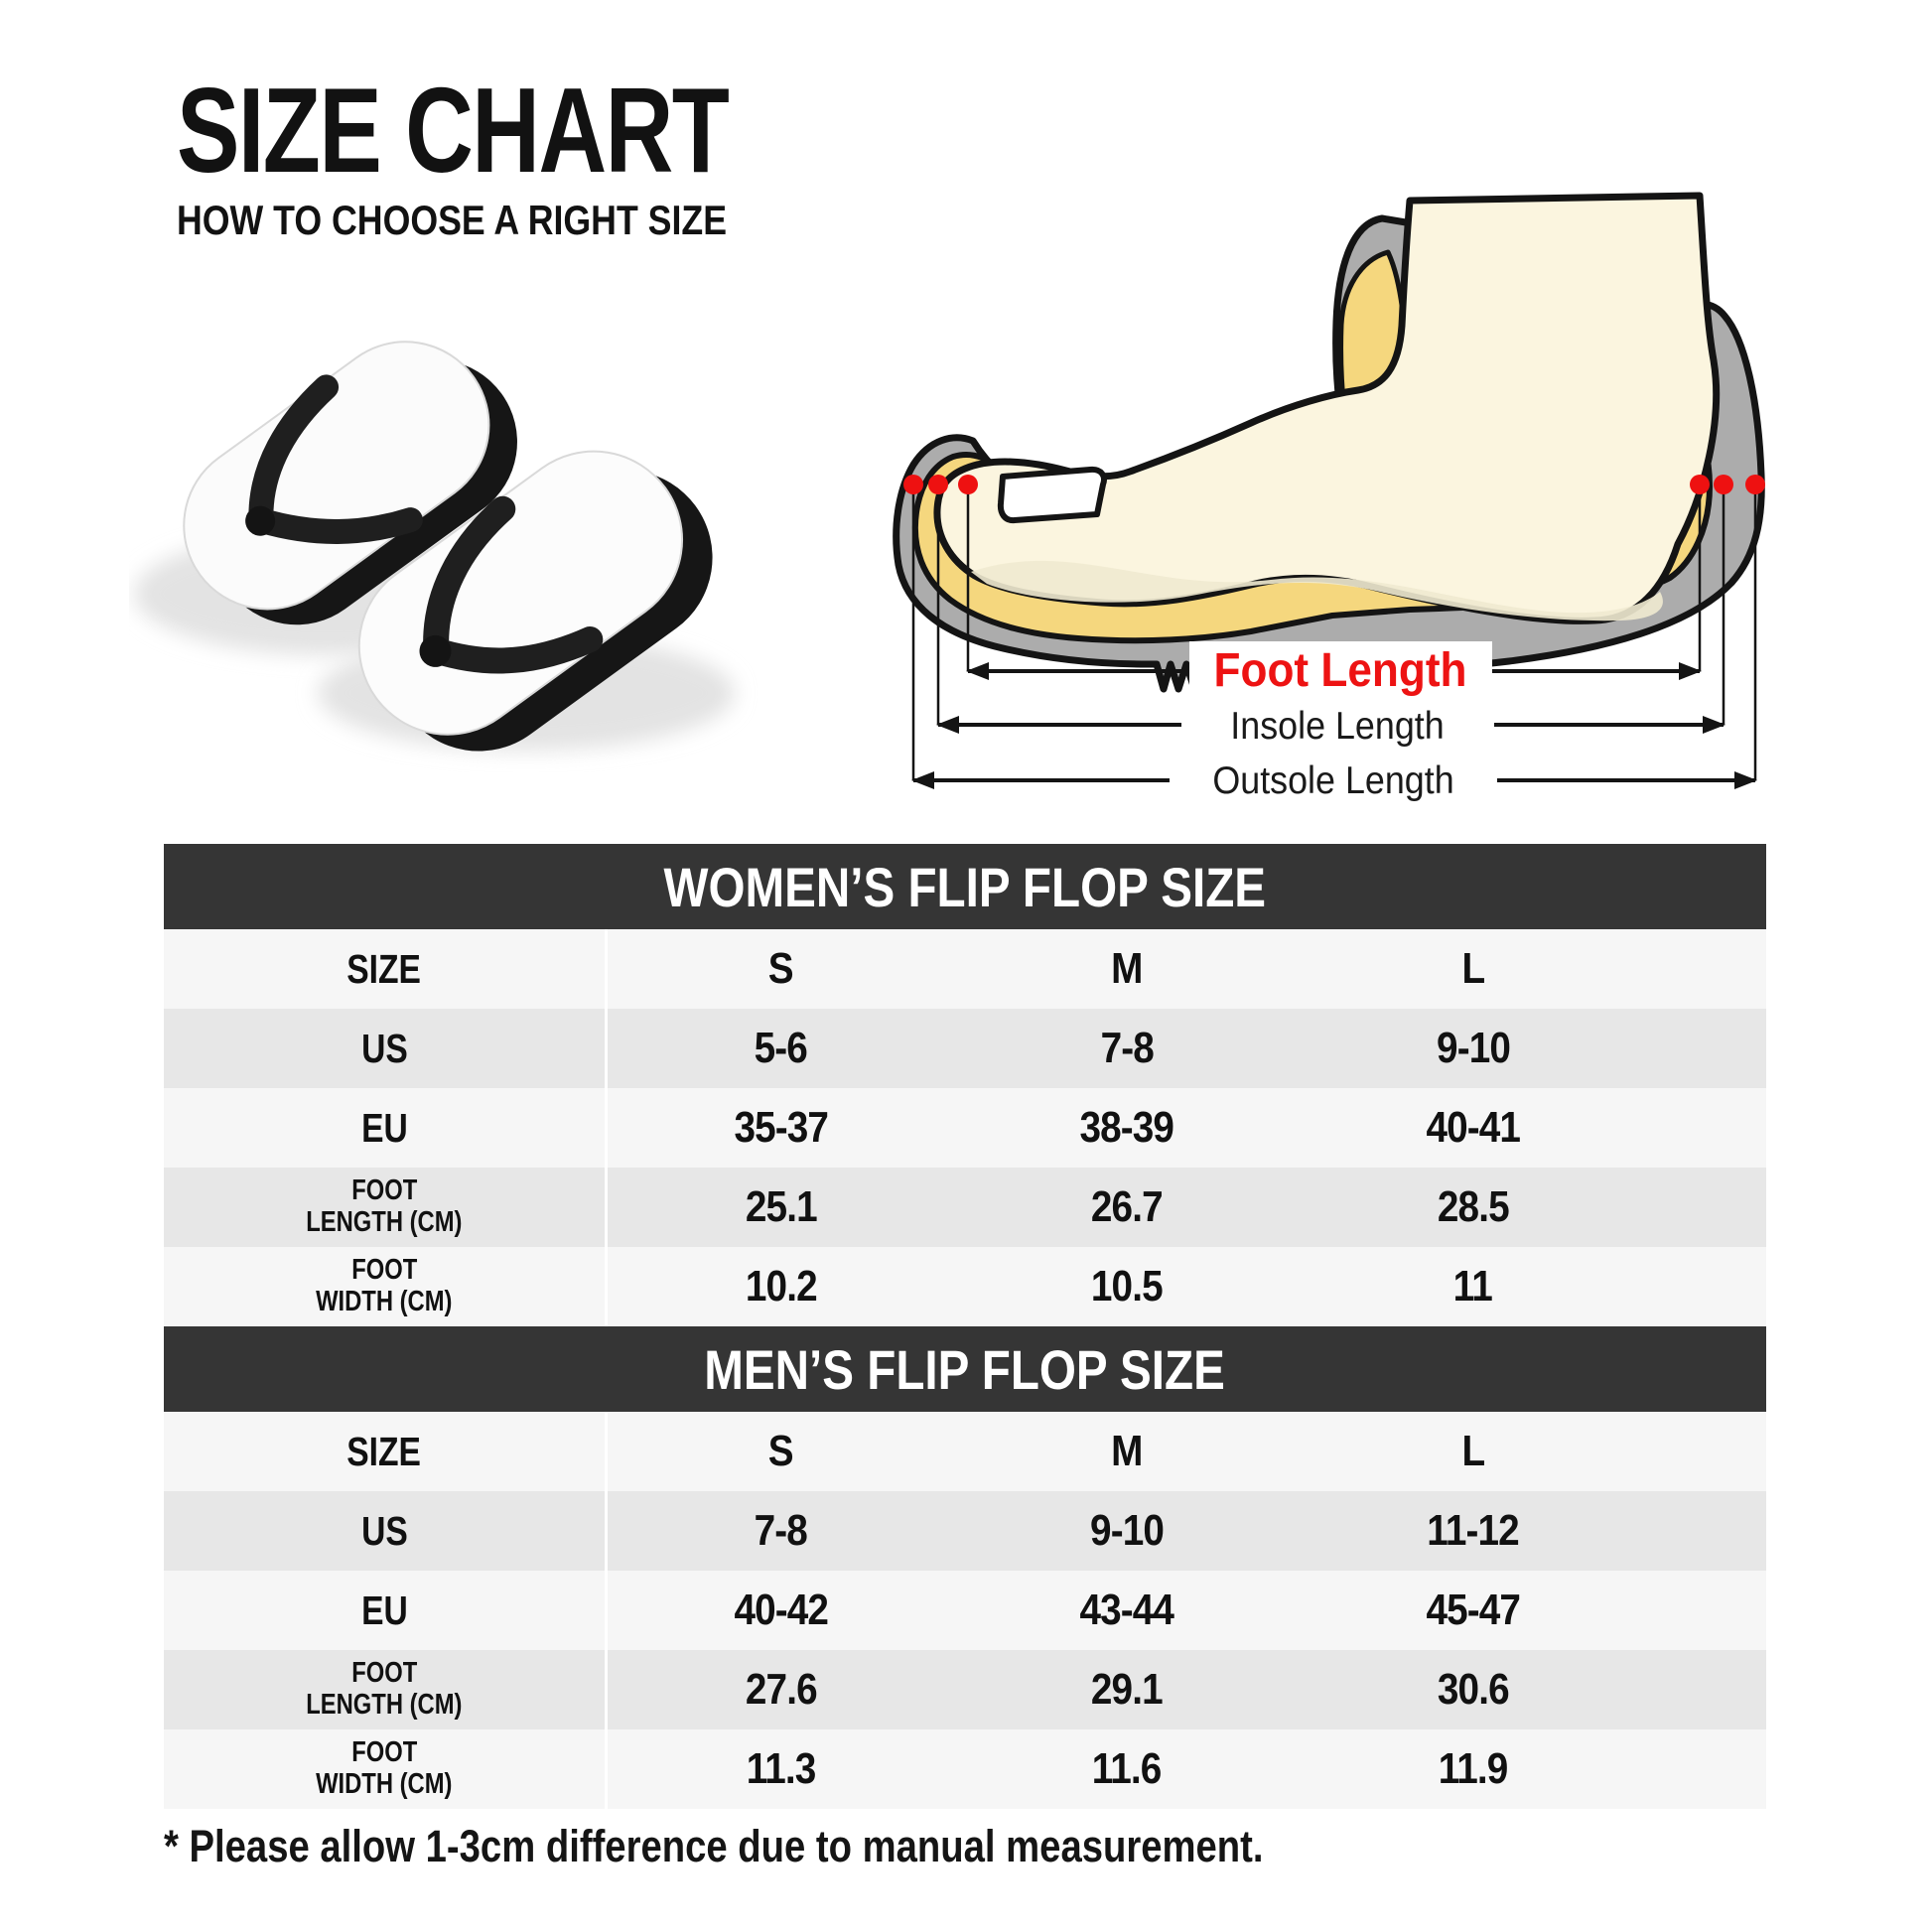  Describe the element at coordinates (1473, 1690) in the screenshot. I see `cell-l: 30.6` at that location.